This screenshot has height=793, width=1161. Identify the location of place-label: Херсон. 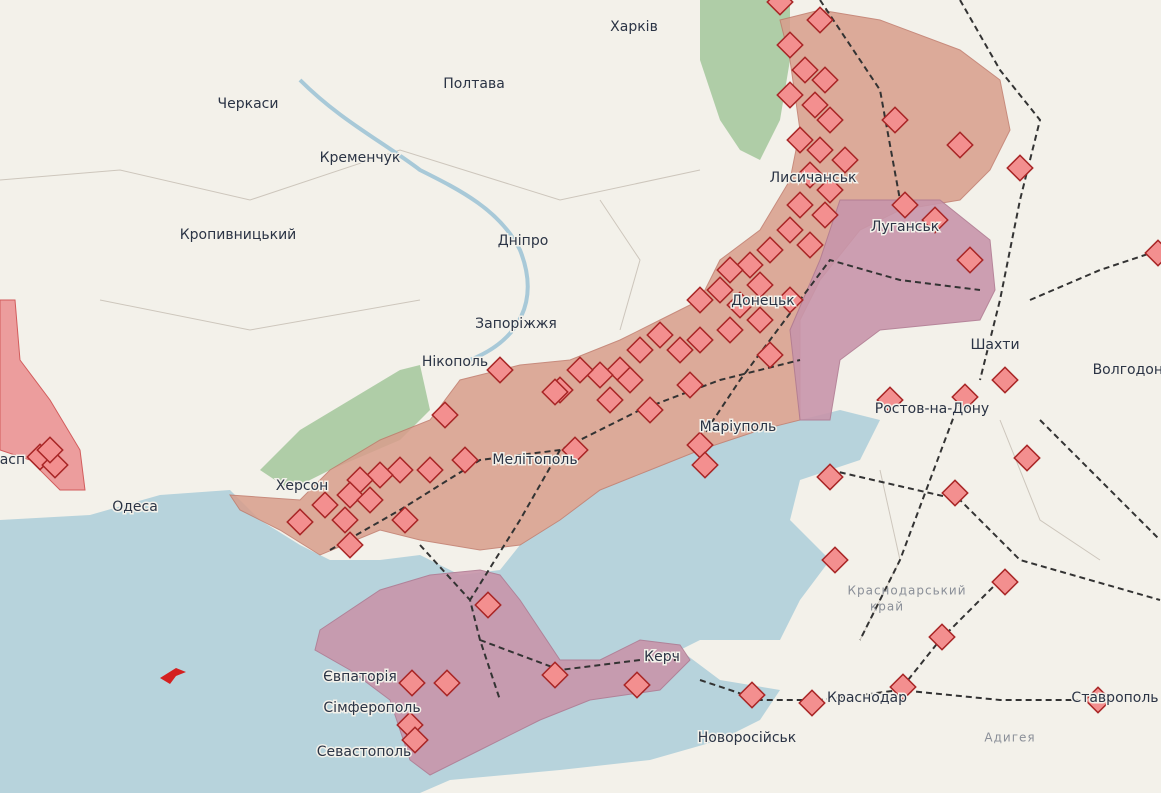
(302, 486).